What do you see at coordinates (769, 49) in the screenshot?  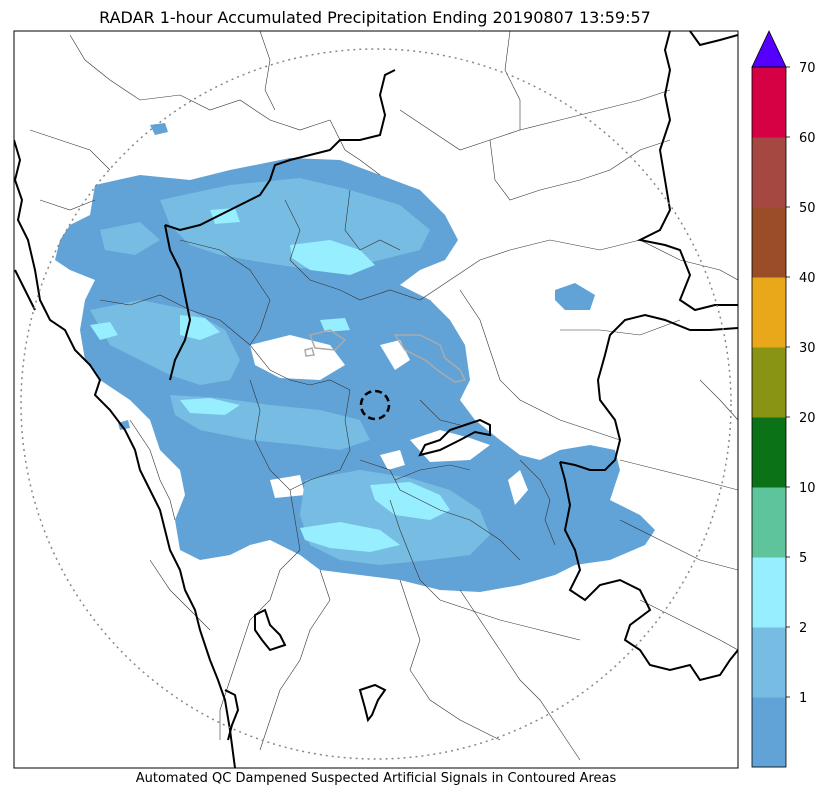 I see `colorbar-extend-arrow` at bounding box center [769, 49].